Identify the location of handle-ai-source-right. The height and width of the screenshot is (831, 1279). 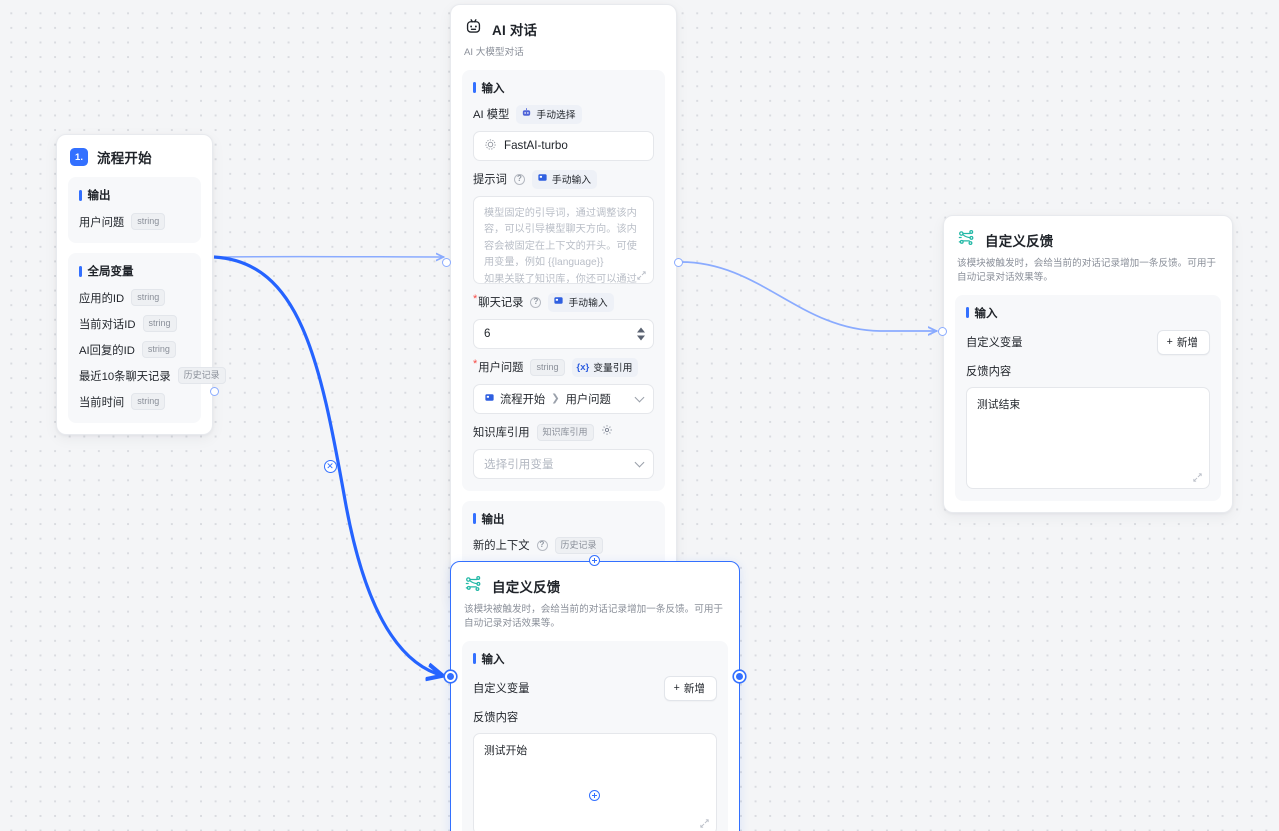
(678, 262).